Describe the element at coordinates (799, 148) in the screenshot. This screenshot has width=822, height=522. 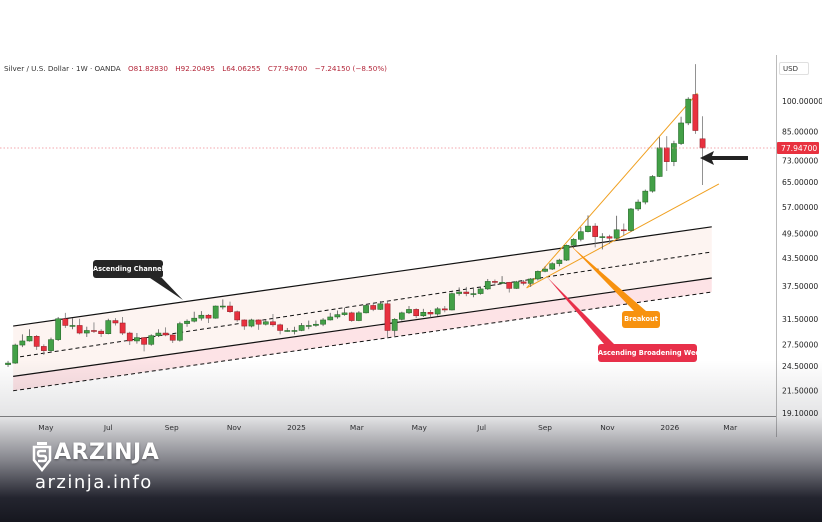
I see `last-price-label: 77.94700` at that location.